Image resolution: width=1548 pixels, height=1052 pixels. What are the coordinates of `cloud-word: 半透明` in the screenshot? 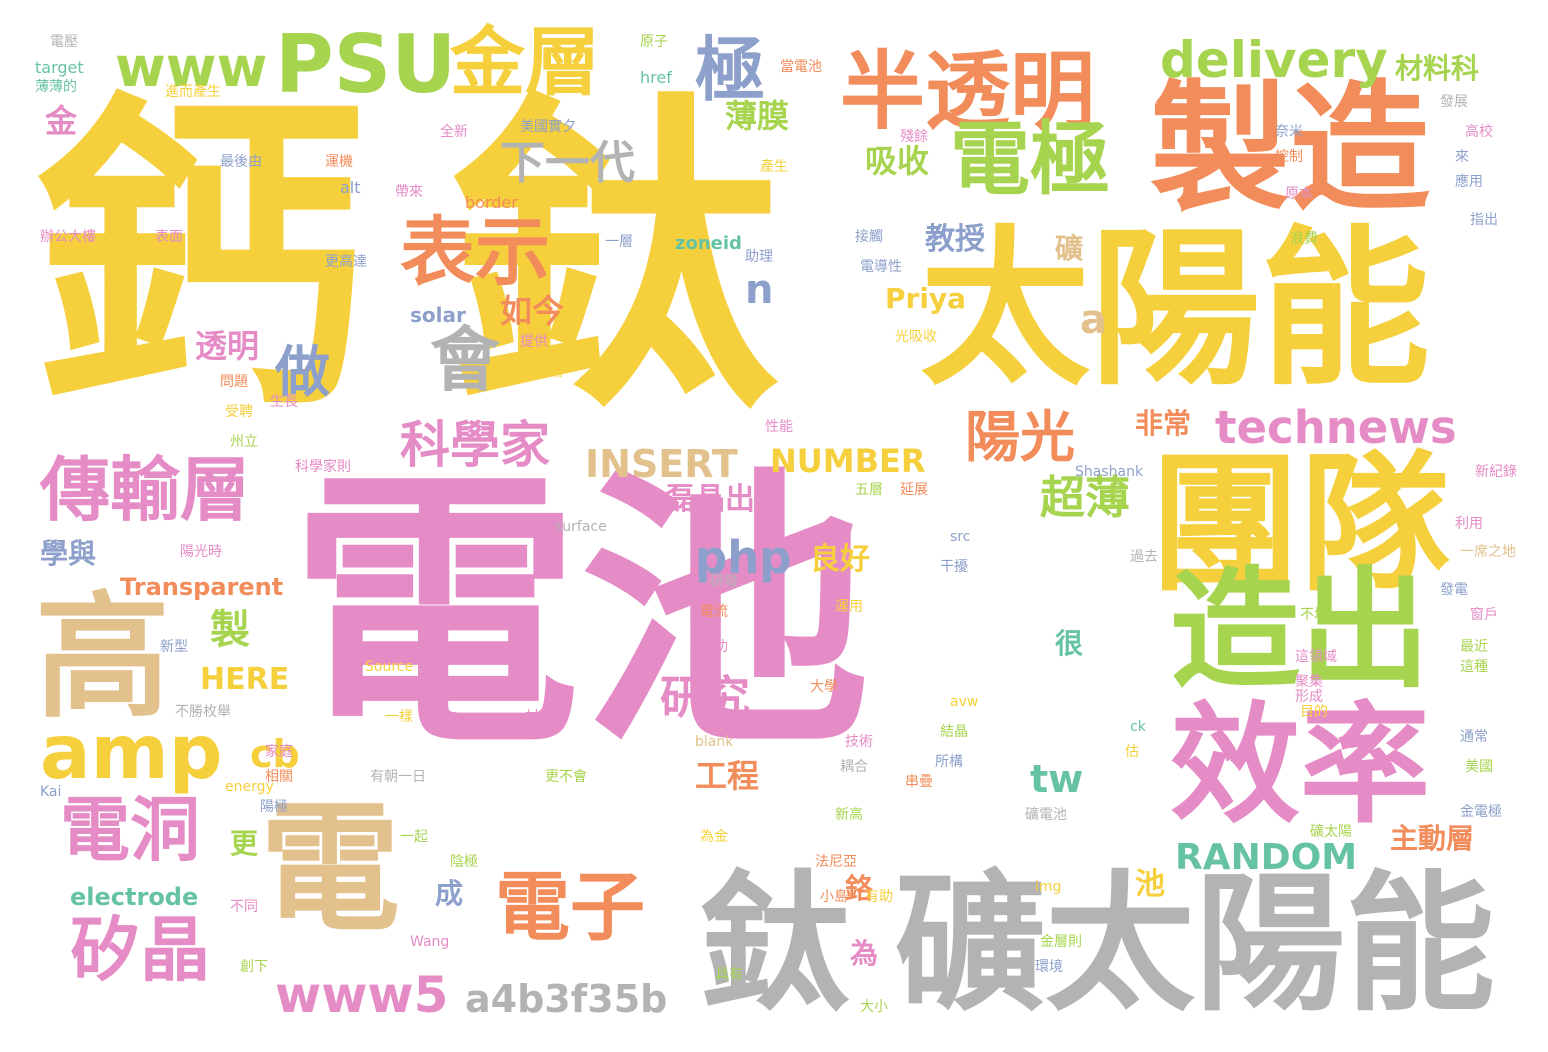 It's located at (968, 92).